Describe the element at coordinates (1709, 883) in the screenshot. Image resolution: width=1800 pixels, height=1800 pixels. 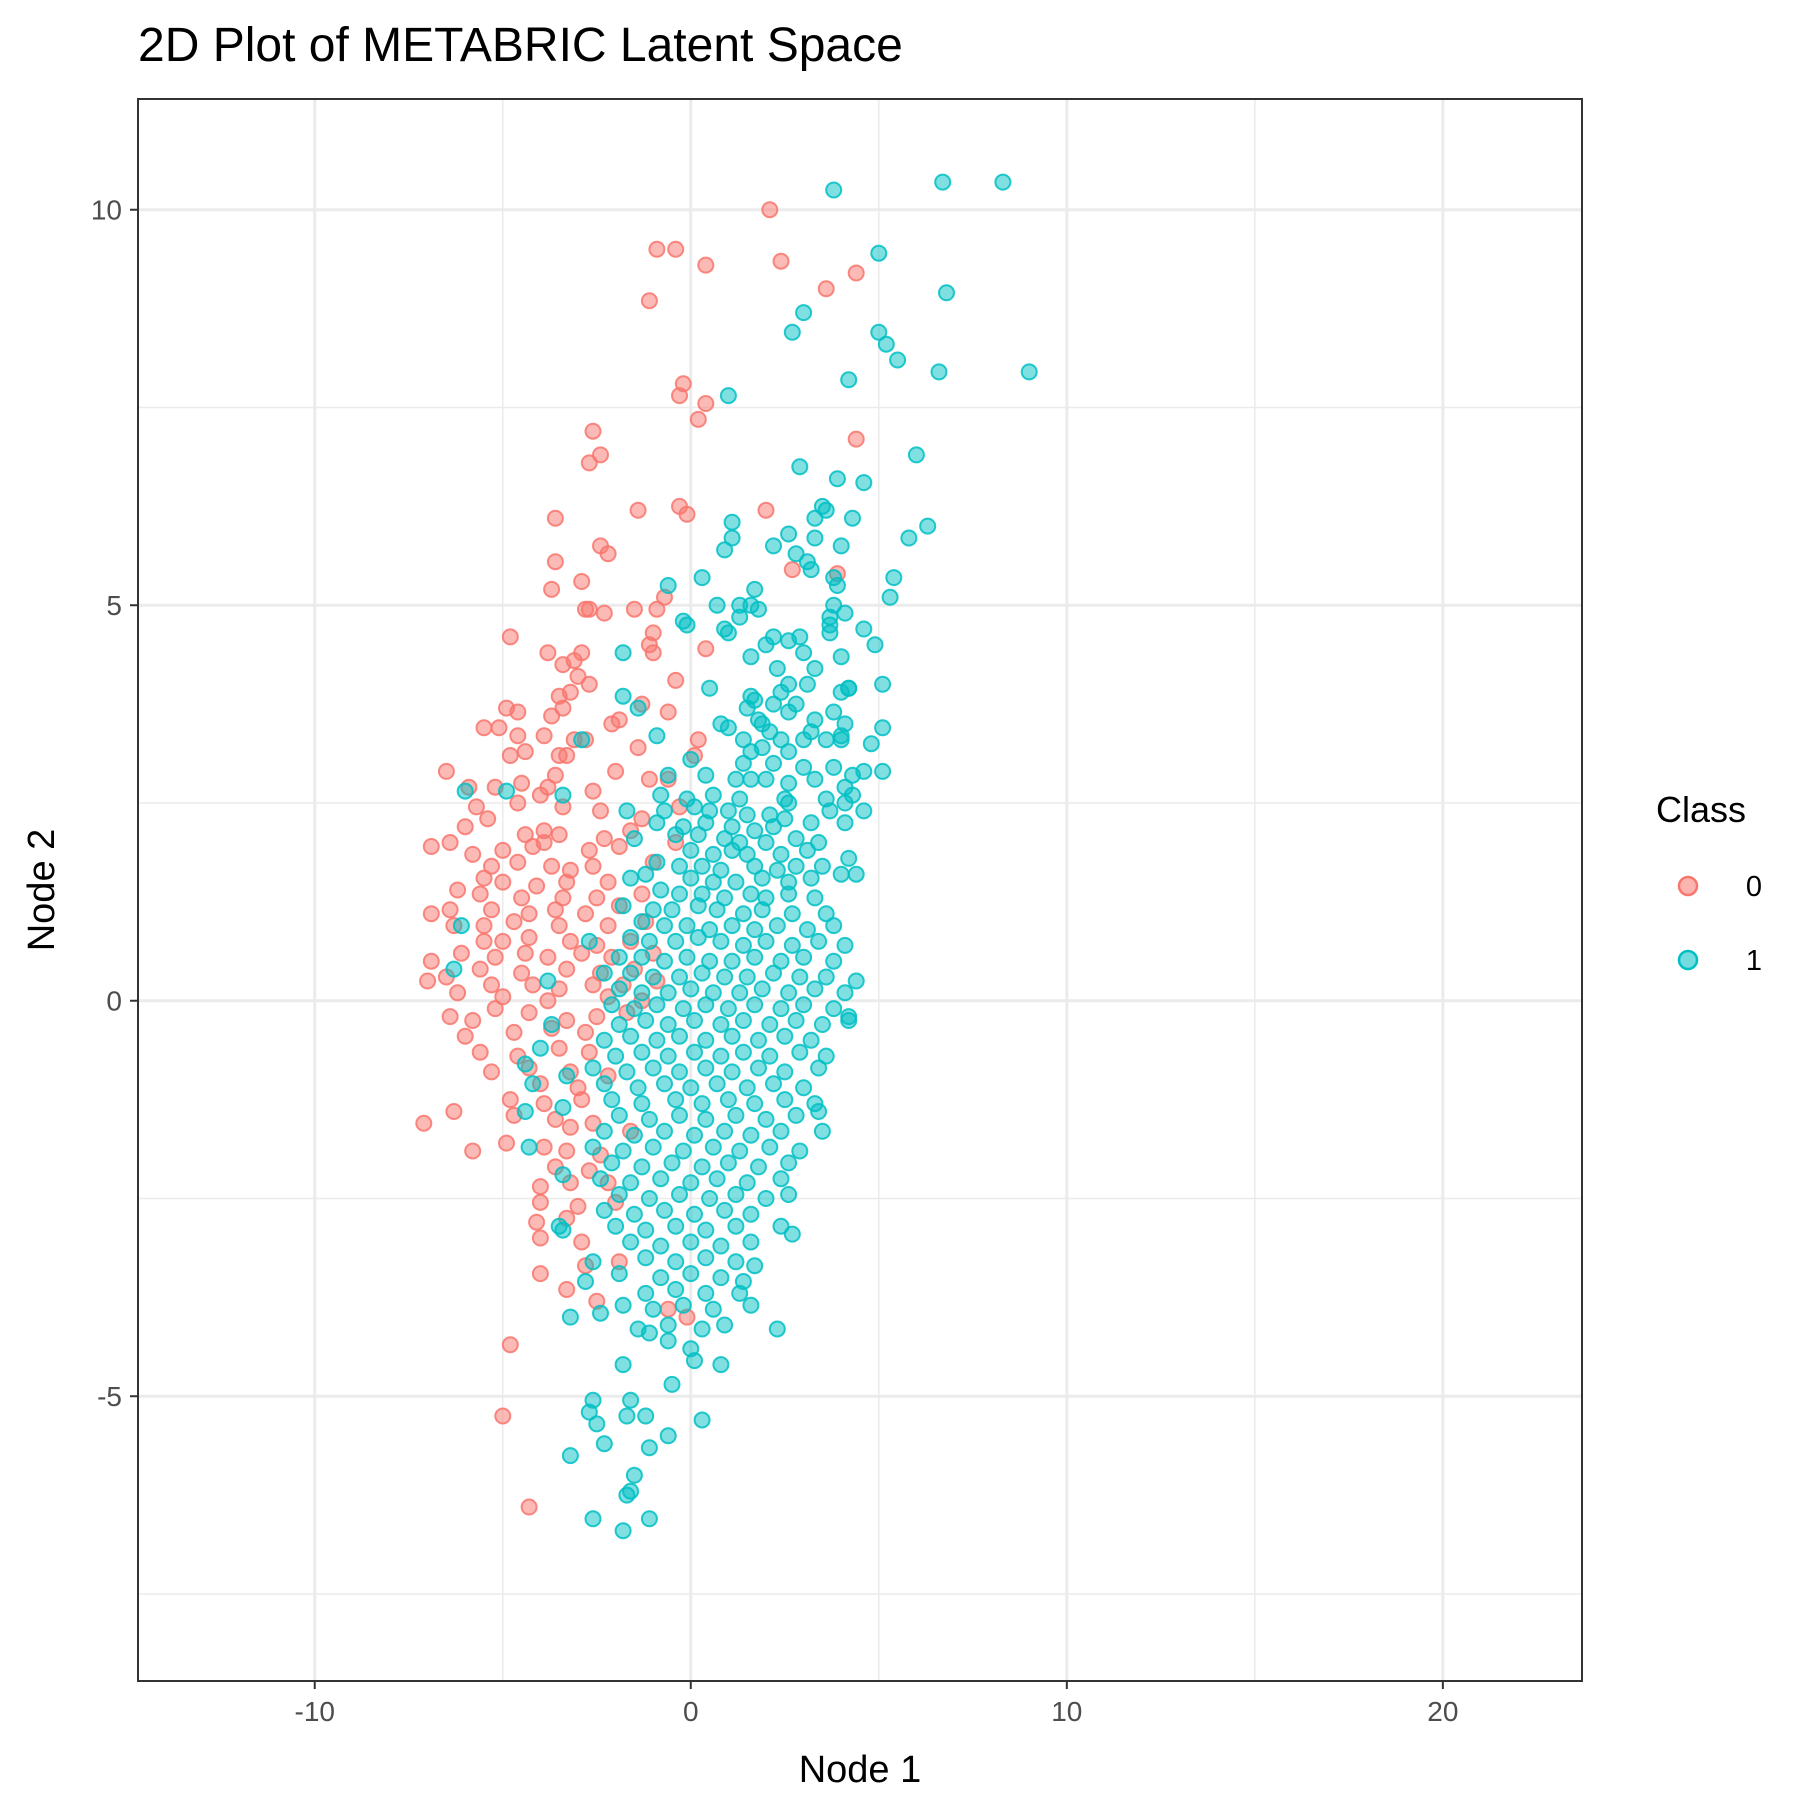
I see `legend: Class 0 1` at that location.